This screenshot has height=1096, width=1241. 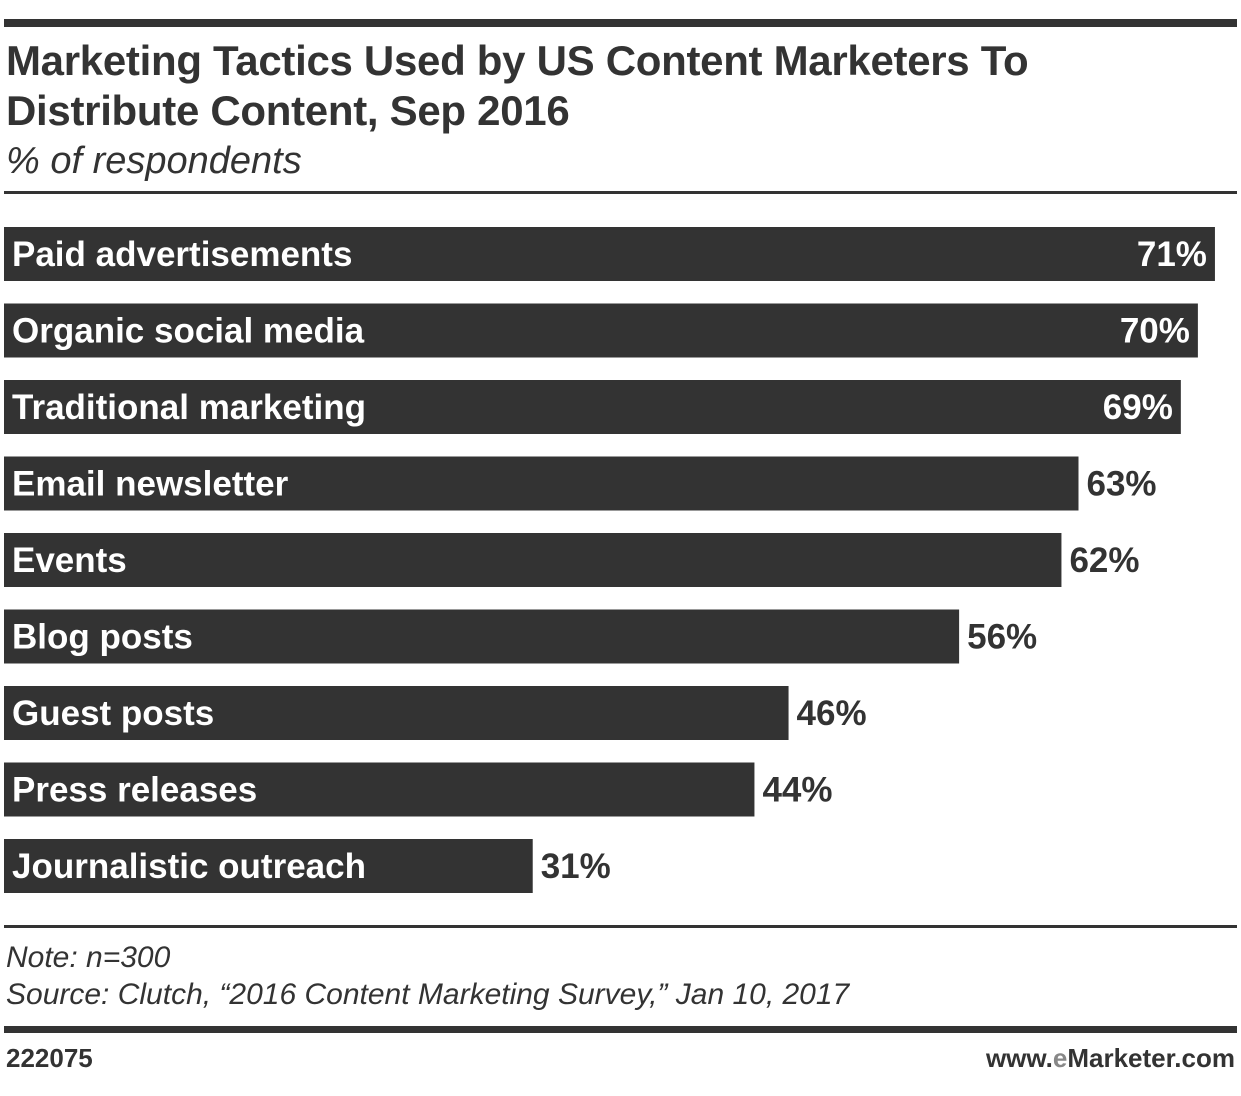 I want to click on category-label-3: Traditional marketing, so click(x=189, y=407).